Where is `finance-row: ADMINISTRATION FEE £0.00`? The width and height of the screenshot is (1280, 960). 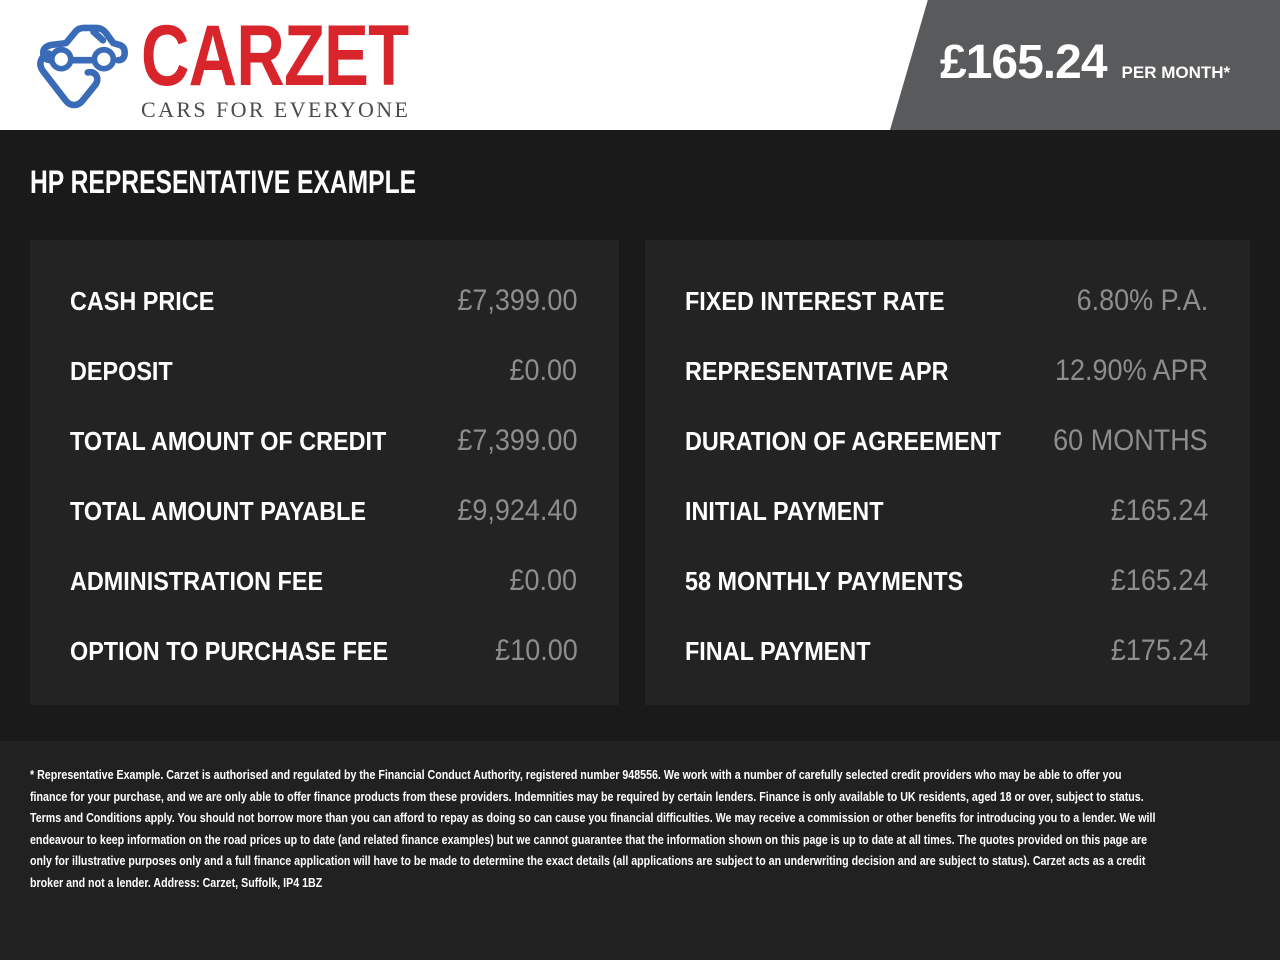 finance-row: ADMINISTRATION FEE £0.00 is located at coordinates (323, 581).